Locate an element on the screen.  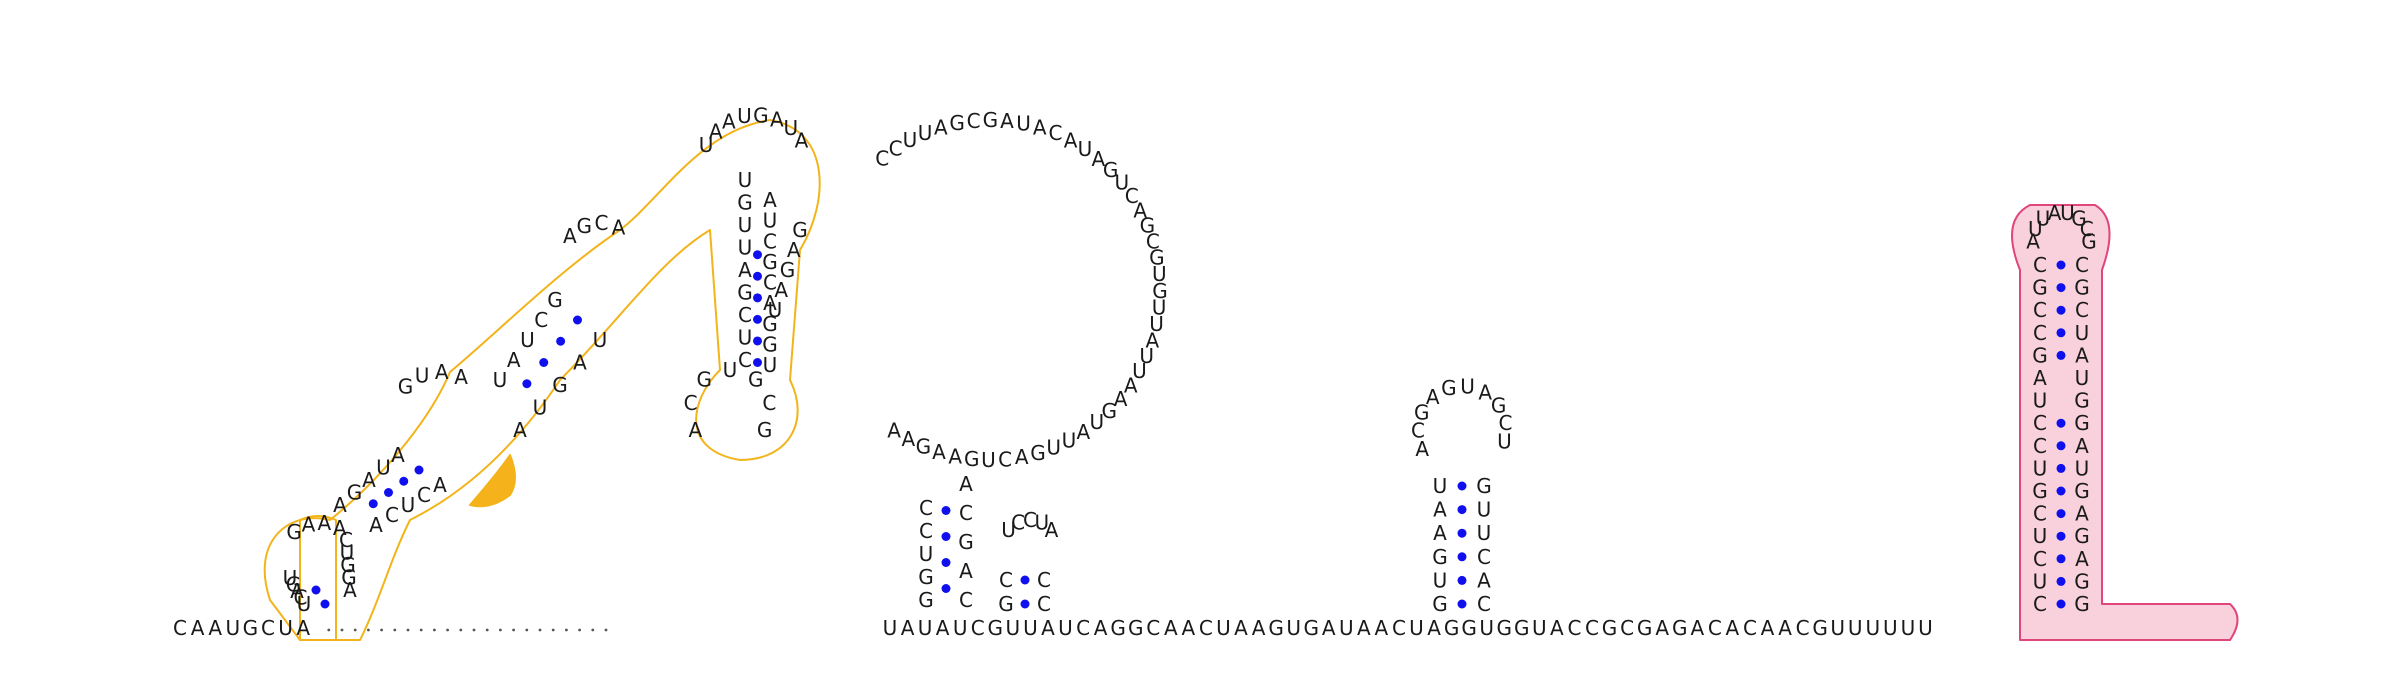
helix-nucleotide: G is located at coordinates (800, 230).